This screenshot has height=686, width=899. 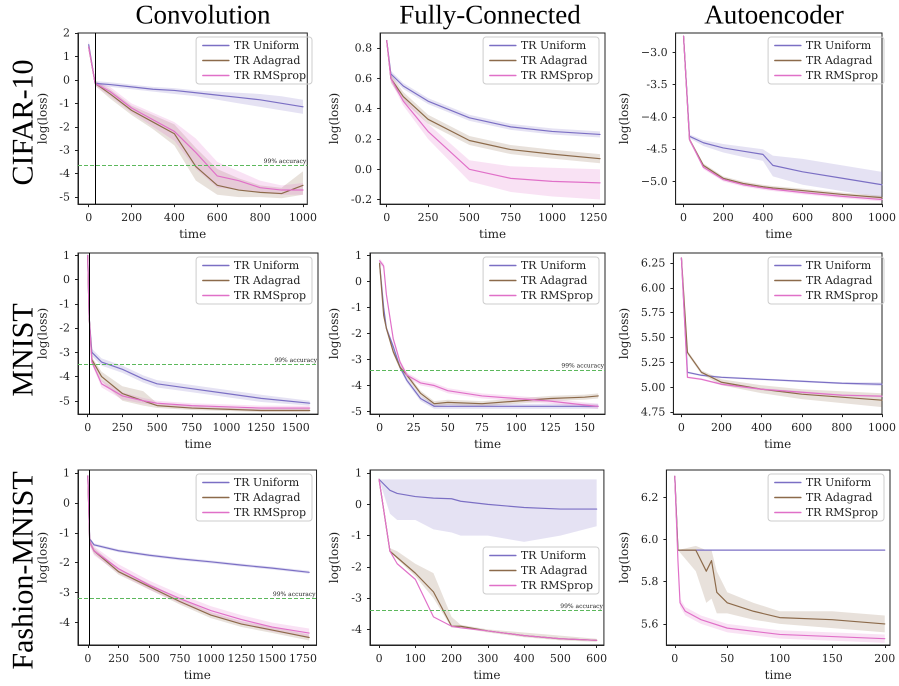 What do you see at coordinates (447, 427) in the screenshot?
I see `x-tick-label: 50` at bounding box center [447, 427].